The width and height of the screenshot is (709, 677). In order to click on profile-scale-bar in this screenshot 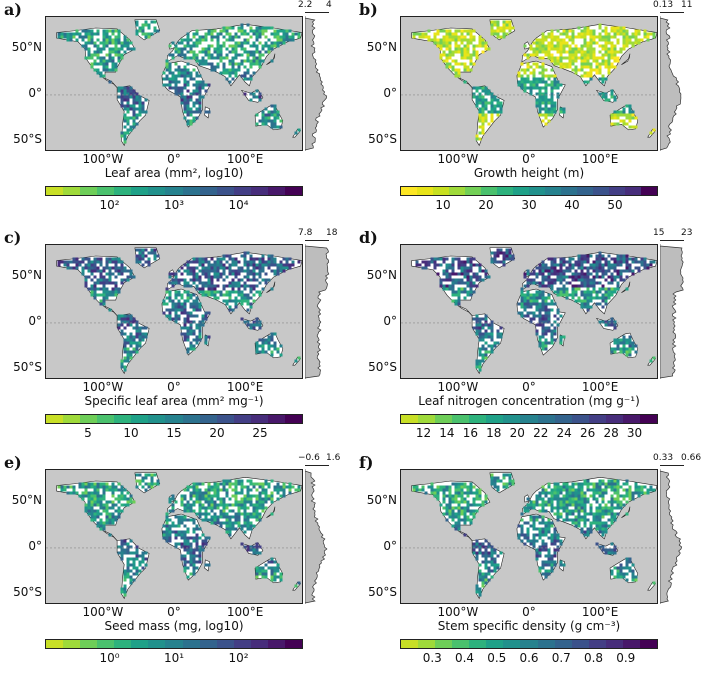, I will do `click(672, 240)`.